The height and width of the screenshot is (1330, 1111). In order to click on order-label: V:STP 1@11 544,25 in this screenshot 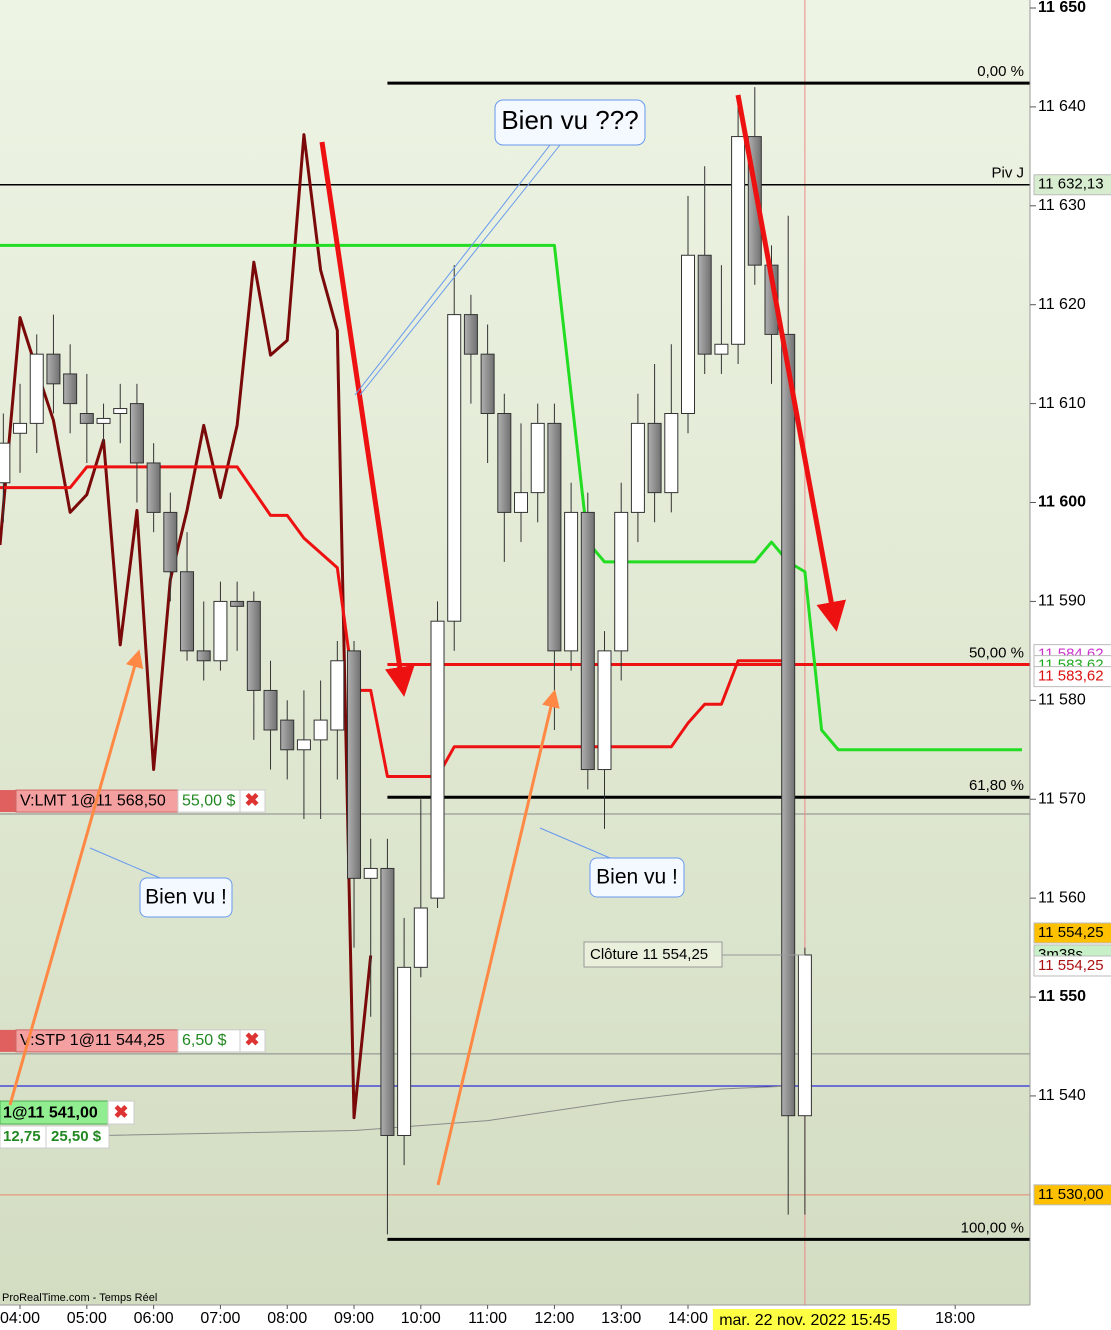, I will do `click(92, 1040)`.